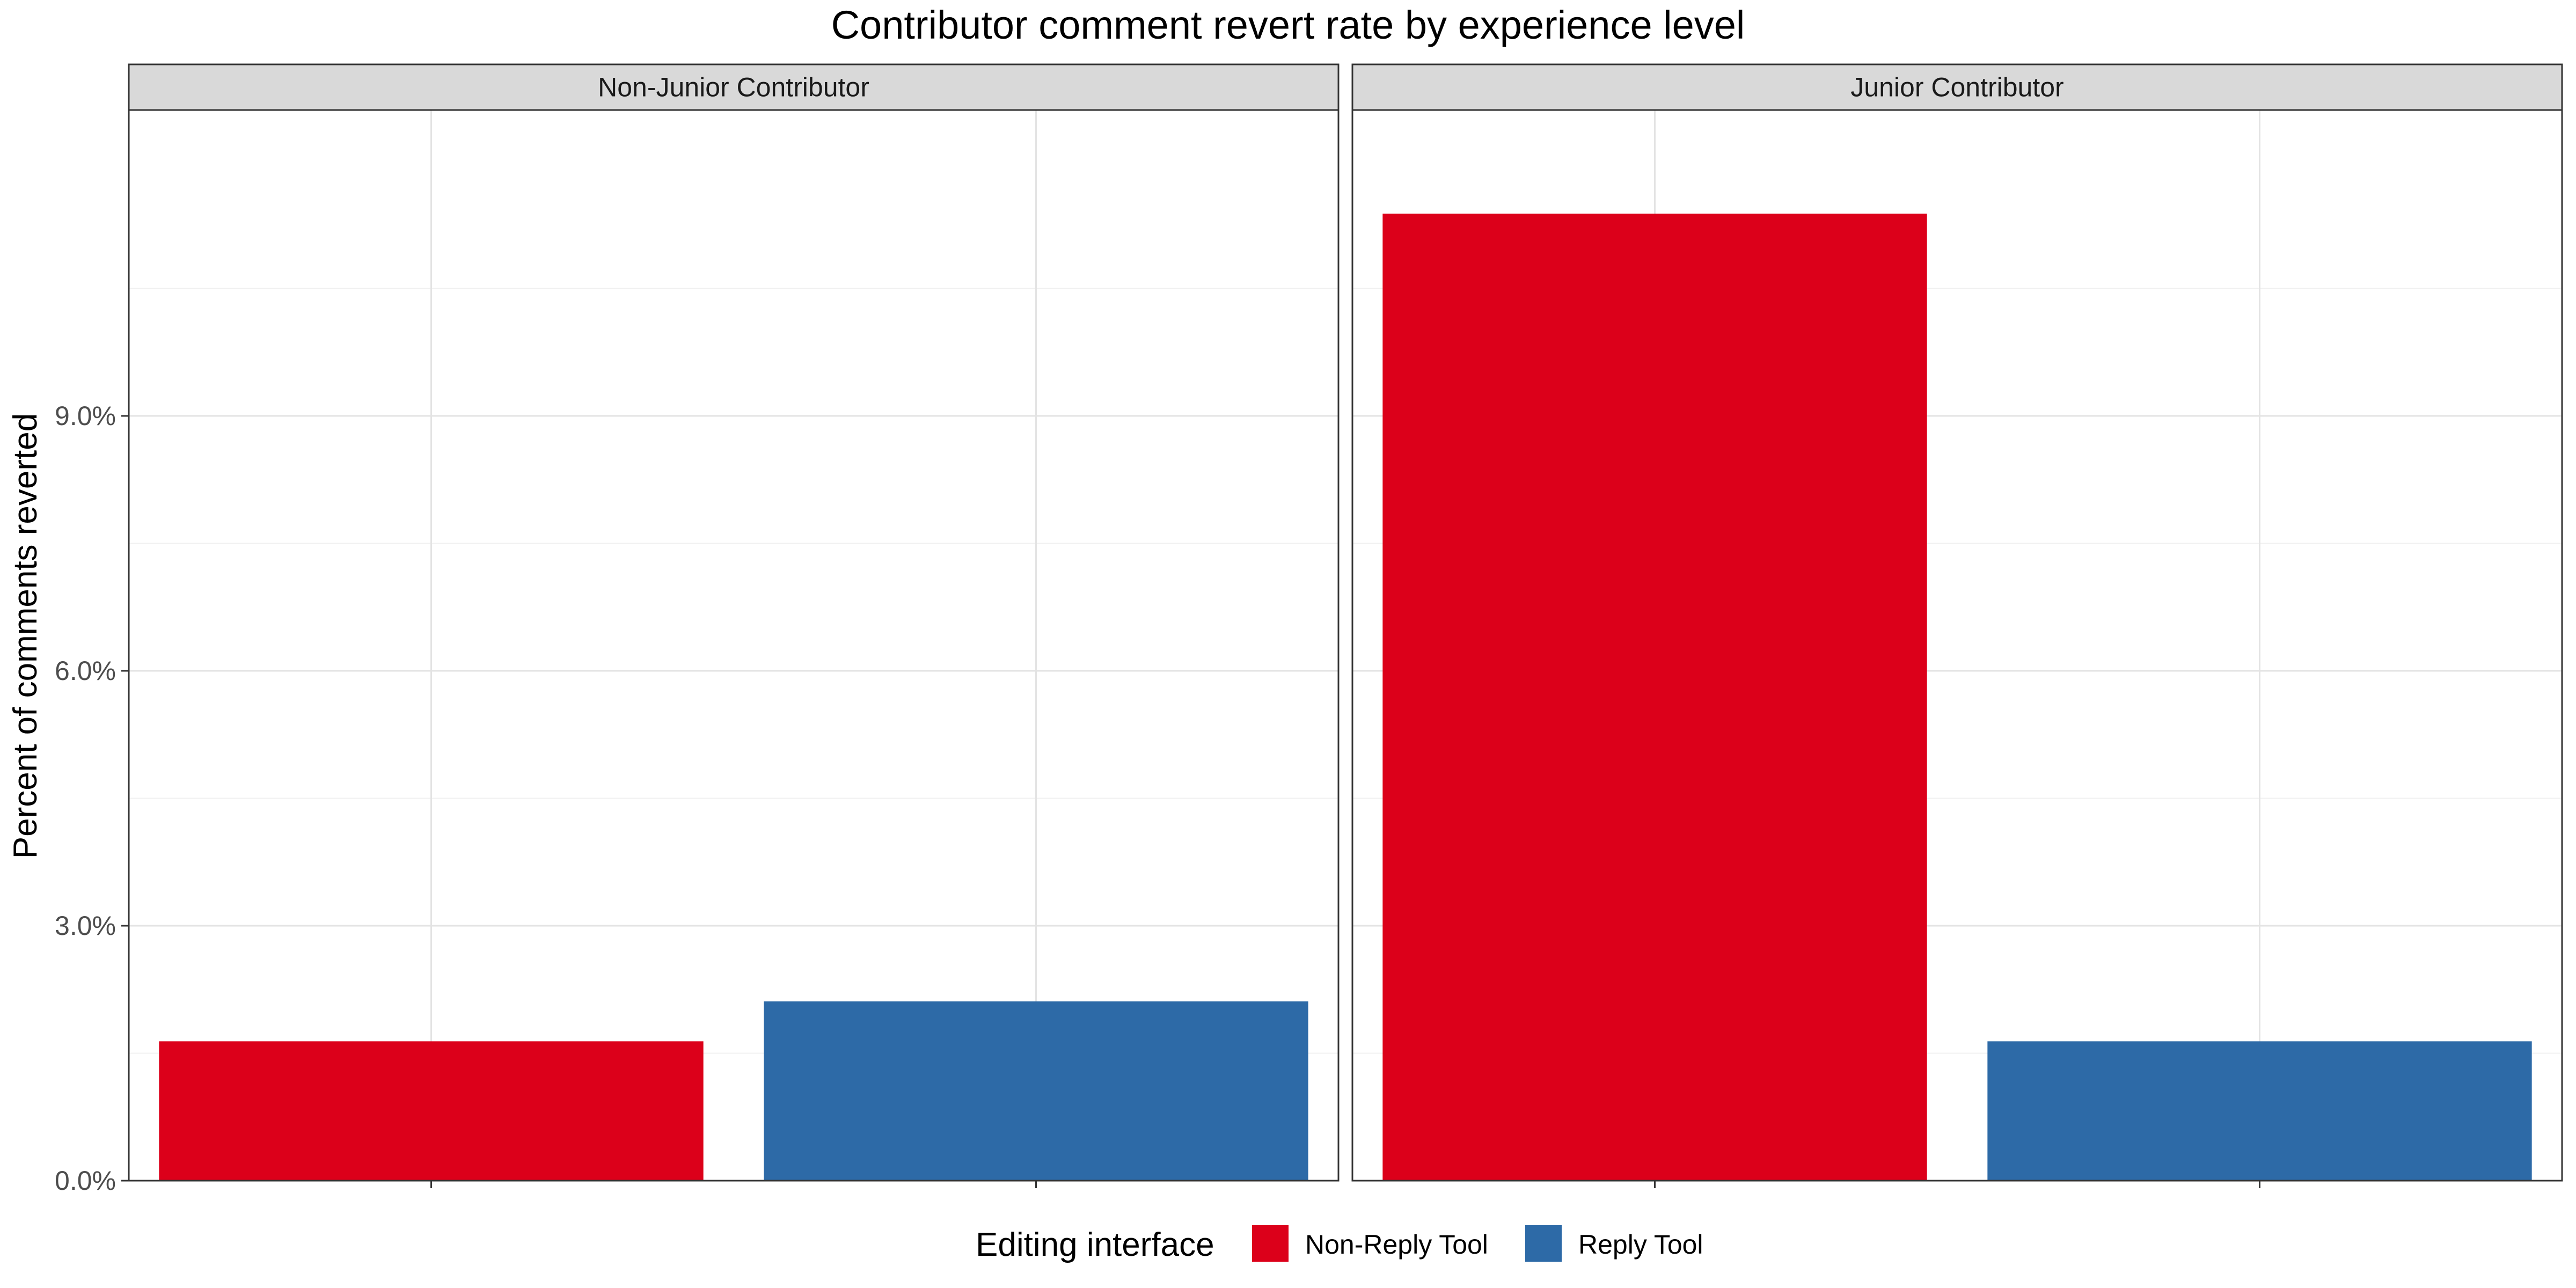 This screenshot has height=1288, width=2576. Describe the element at coordinates (85, 926) in the screenshot. I see `y-tick-label: 3.0%` at that location.